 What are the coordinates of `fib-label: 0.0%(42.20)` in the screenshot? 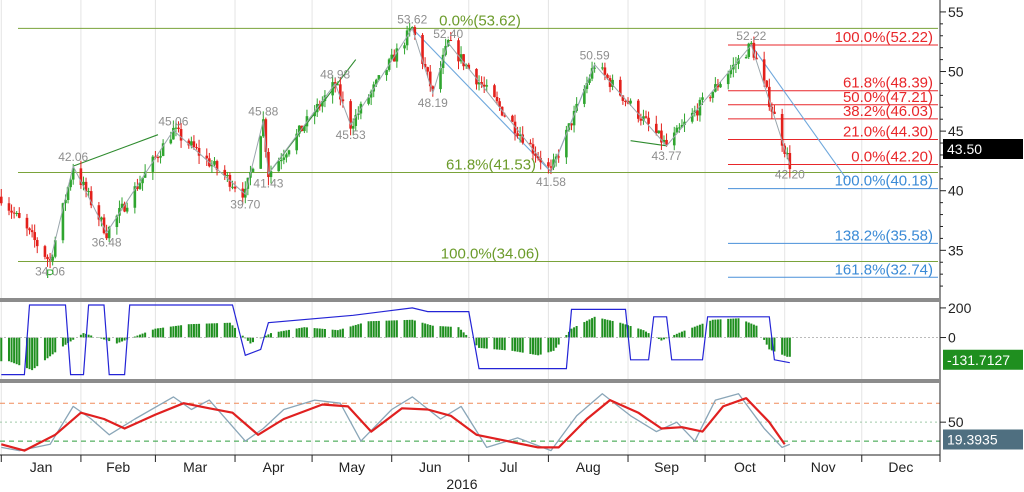 It's located at (892, 156).